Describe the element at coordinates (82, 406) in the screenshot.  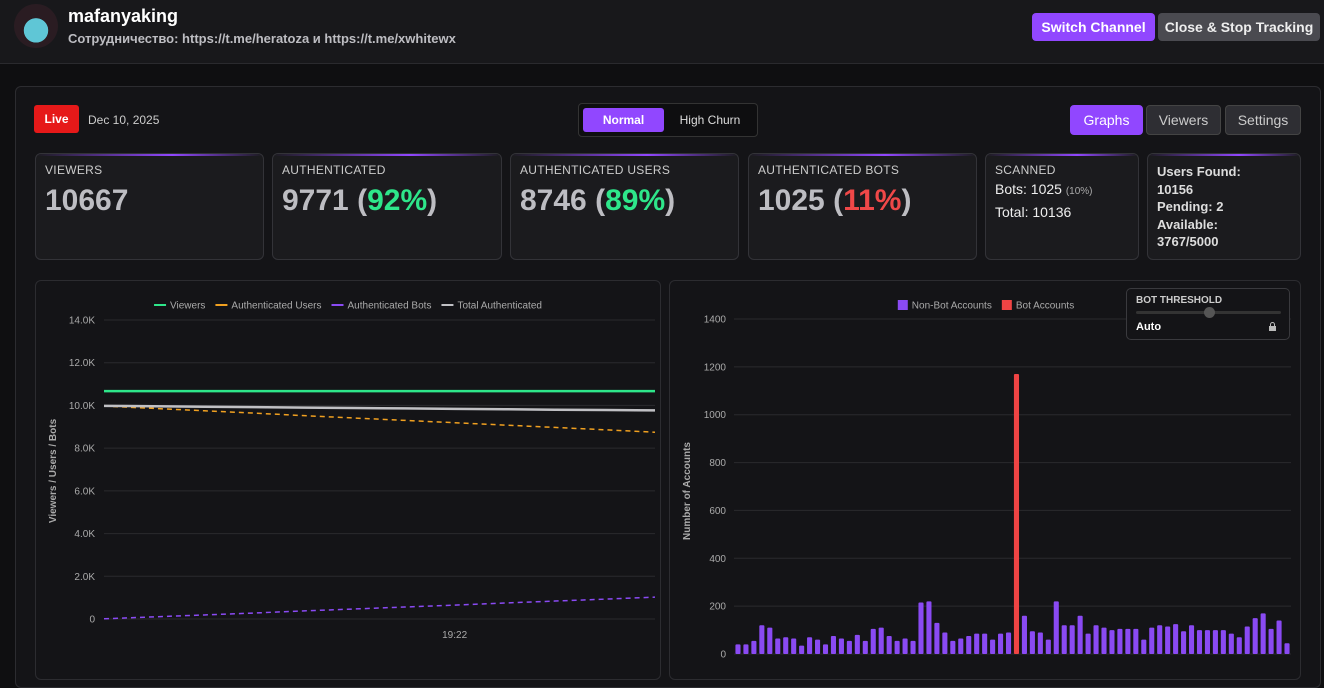
I see `y-tick-label: 10.0K` at that location.